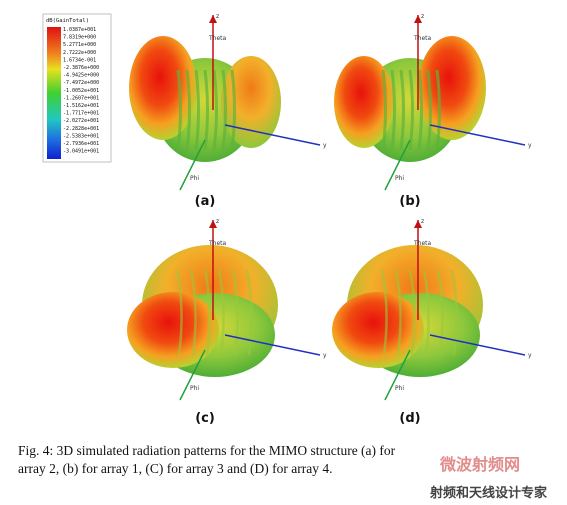  Describe the element at coordinates (81, 98) in the screenshot. I see `legend-value: -1.2607e+001` at that location.